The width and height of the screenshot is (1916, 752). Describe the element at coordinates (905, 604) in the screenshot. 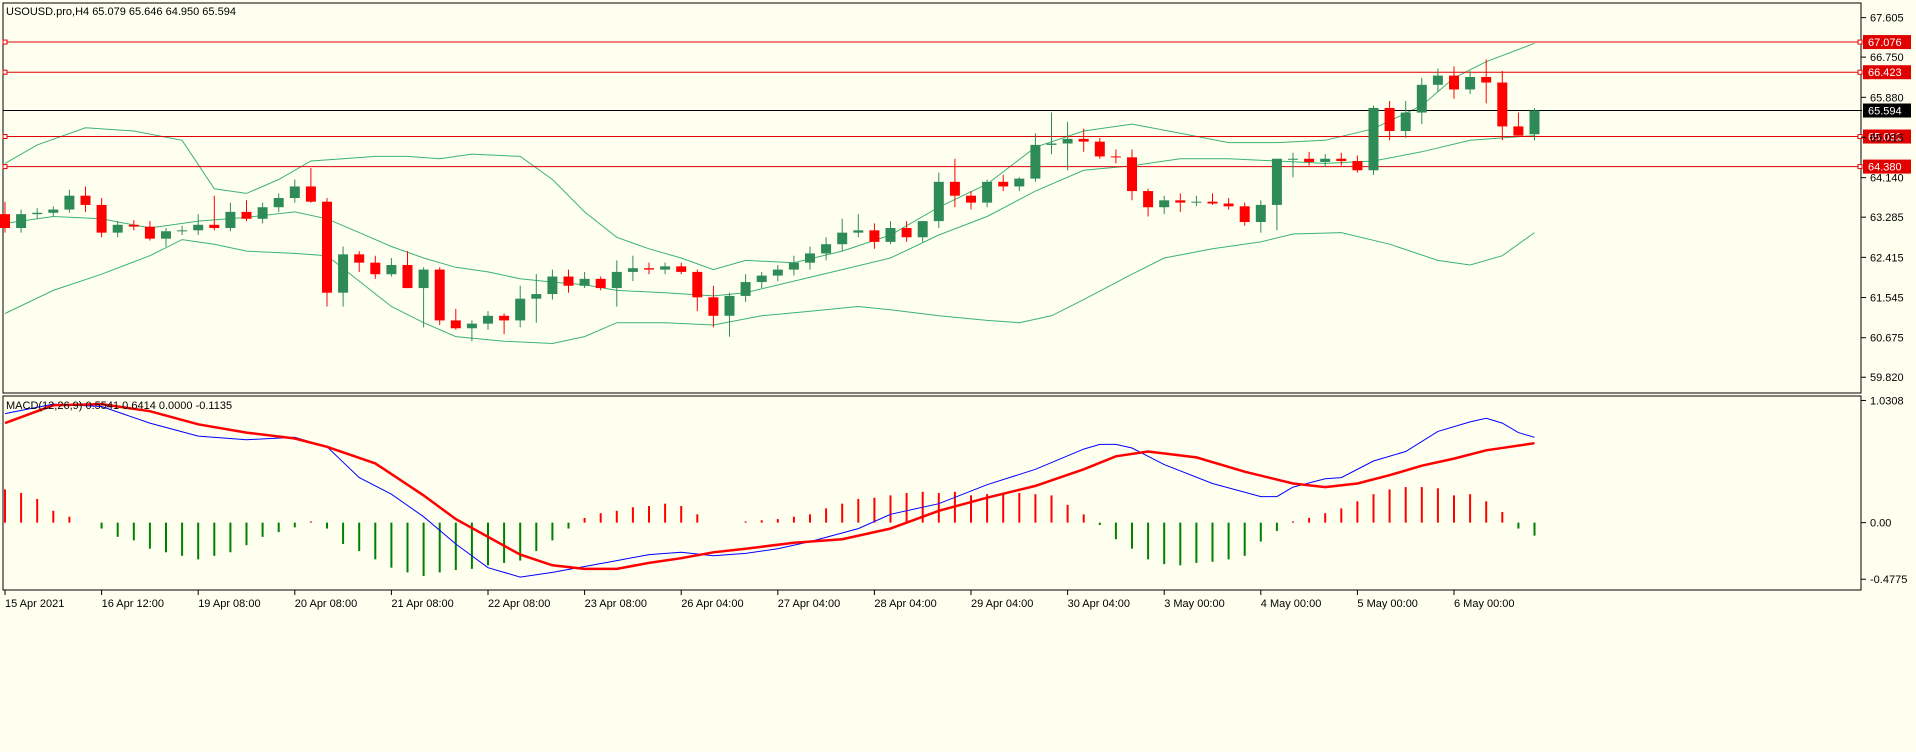

I see `time-axis-label: 28 Apr 04:00` at that location.